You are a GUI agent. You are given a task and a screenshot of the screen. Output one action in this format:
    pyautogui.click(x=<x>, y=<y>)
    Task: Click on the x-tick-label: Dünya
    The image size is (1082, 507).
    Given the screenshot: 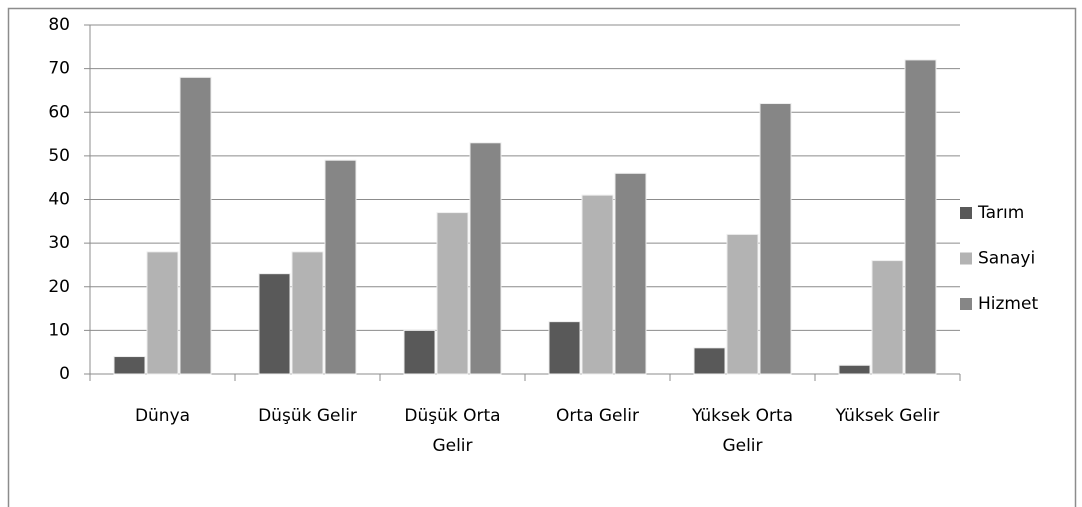 What is the action you would take?
    pyautogui.click(x=162, y=416)
    